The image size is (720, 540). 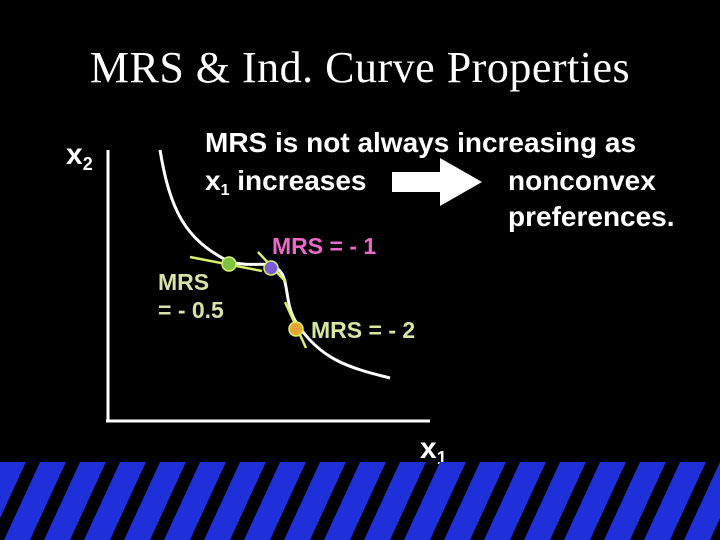 I want to click on preferences-label: preferences., so click(x=591, y=216).